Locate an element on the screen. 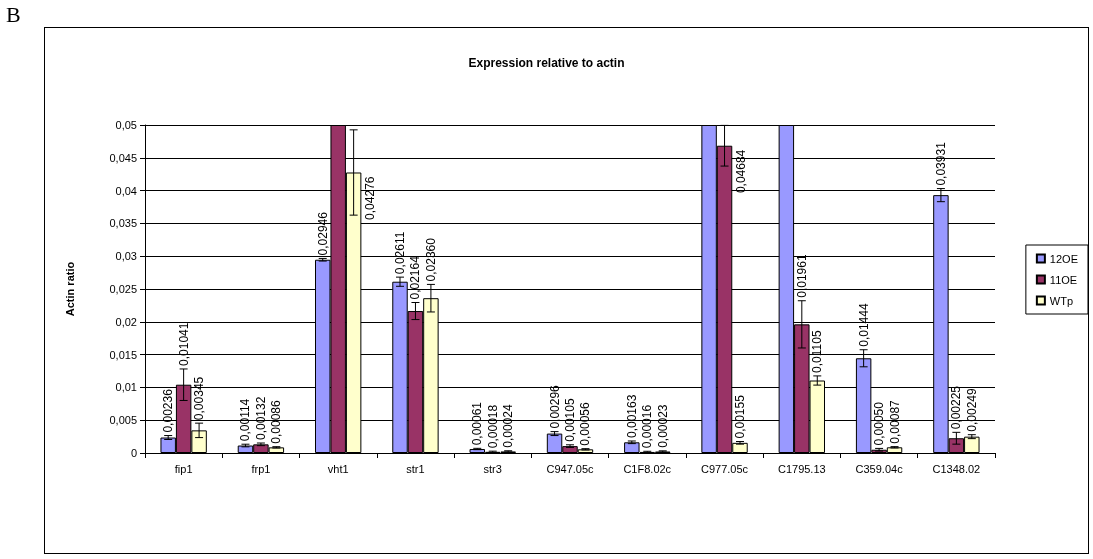 Image resolution: width=1093 pixels, height=559 pixels. data-label: 0,00086 is located at coordinates (276, 422).